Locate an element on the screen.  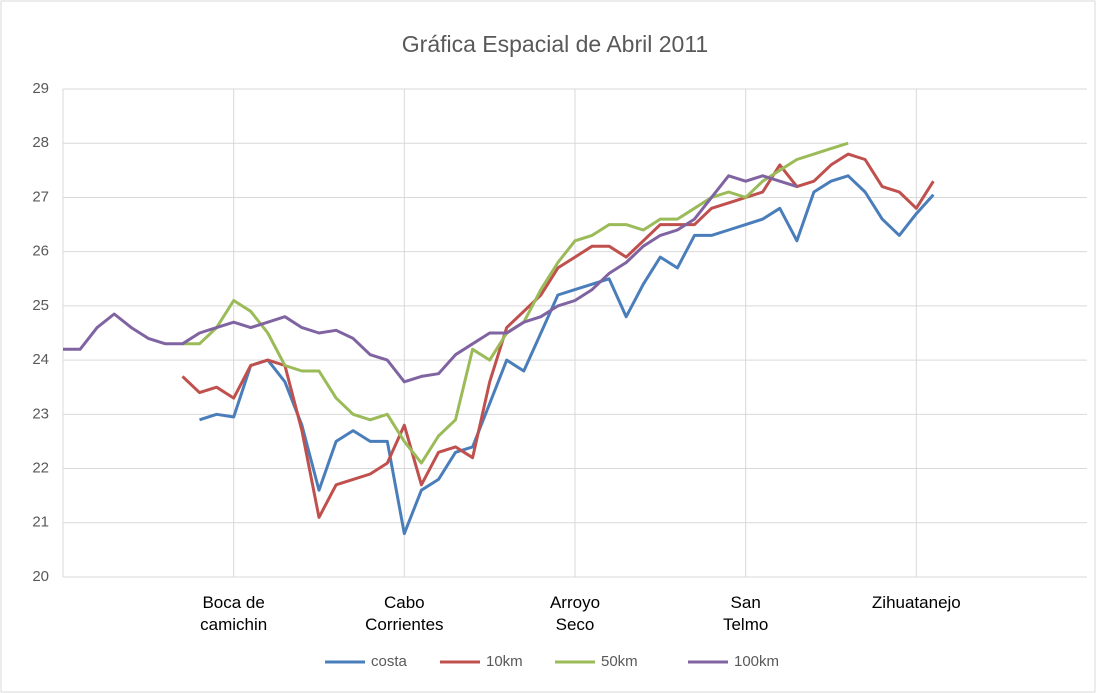
y-tick-label: 27 is located at coordinates (40, 196).